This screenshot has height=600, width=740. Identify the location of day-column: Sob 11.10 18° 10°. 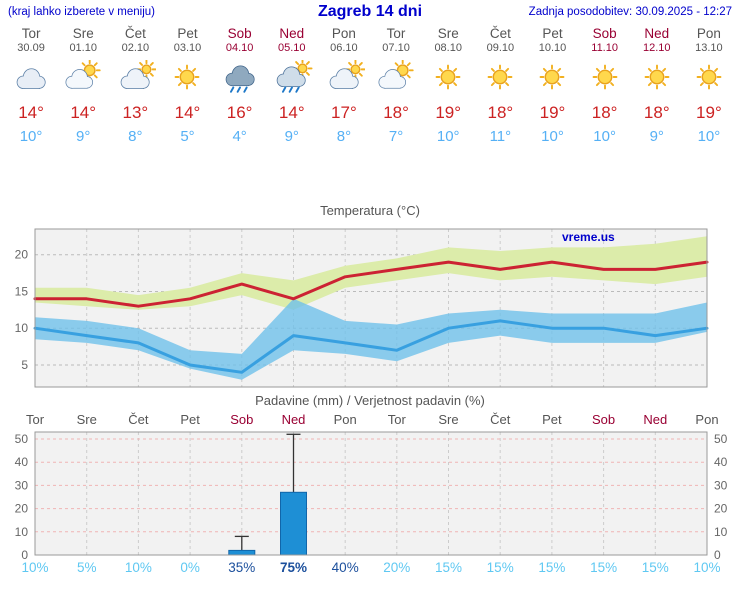
(605, 85).